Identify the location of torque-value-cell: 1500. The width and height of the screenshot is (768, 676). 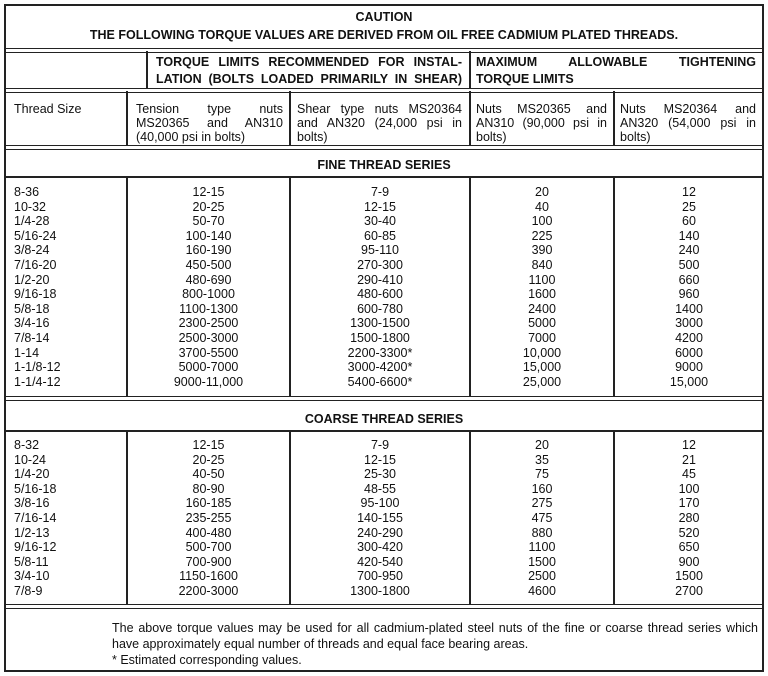
(689, 576).